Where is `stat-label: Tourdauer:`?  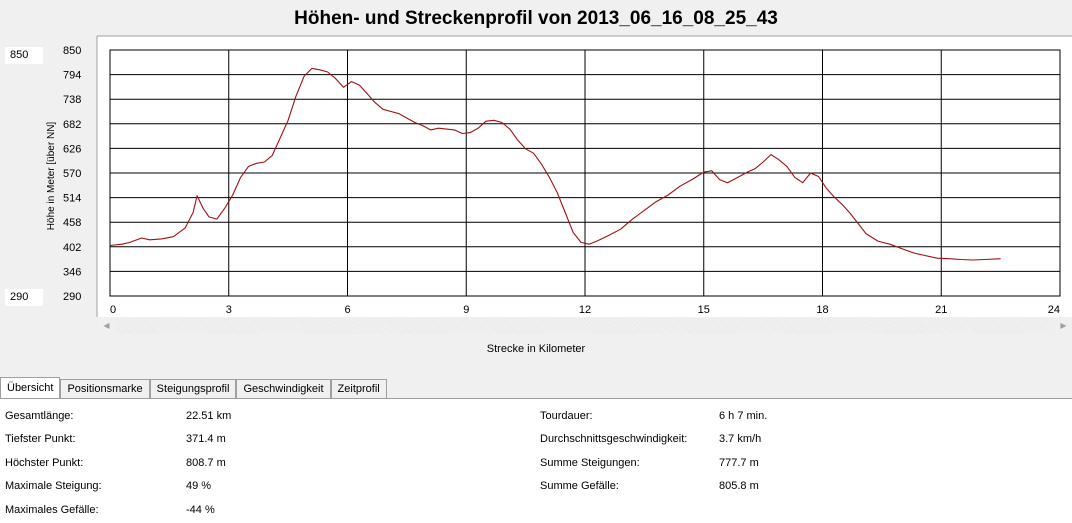 stat-label: Tourdauer: is located at coordinates (566, 416).